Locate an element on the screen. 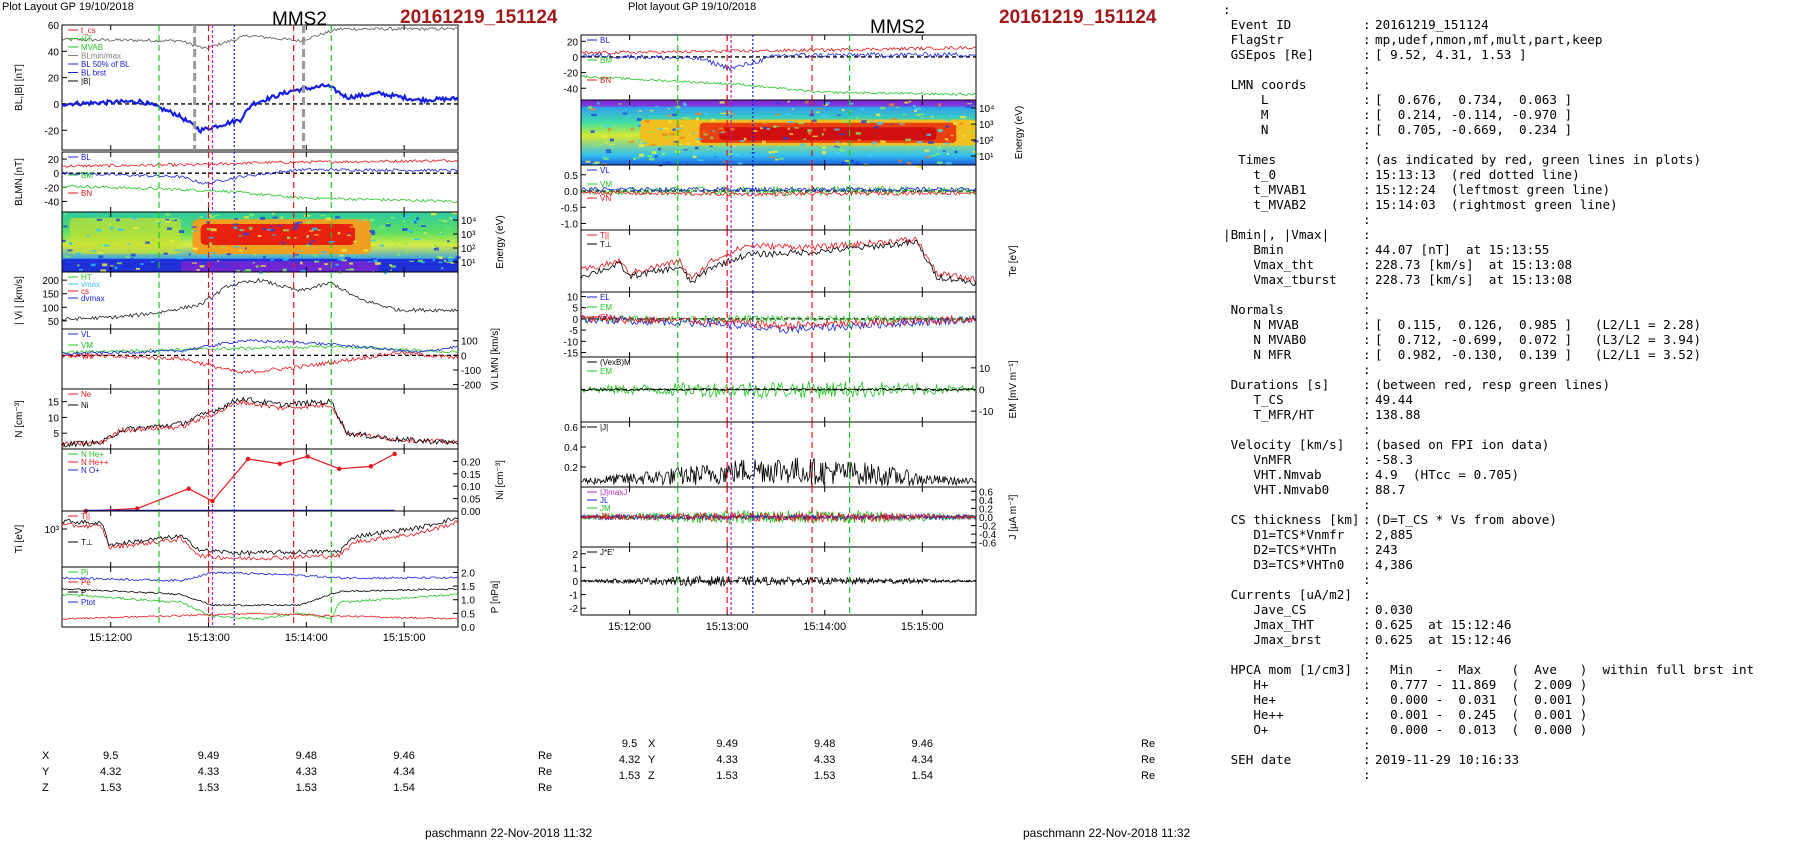 Image resolution: width=1804 pixels, height=841 pixels. series-line-ptot is located at coordinates (260, 577).